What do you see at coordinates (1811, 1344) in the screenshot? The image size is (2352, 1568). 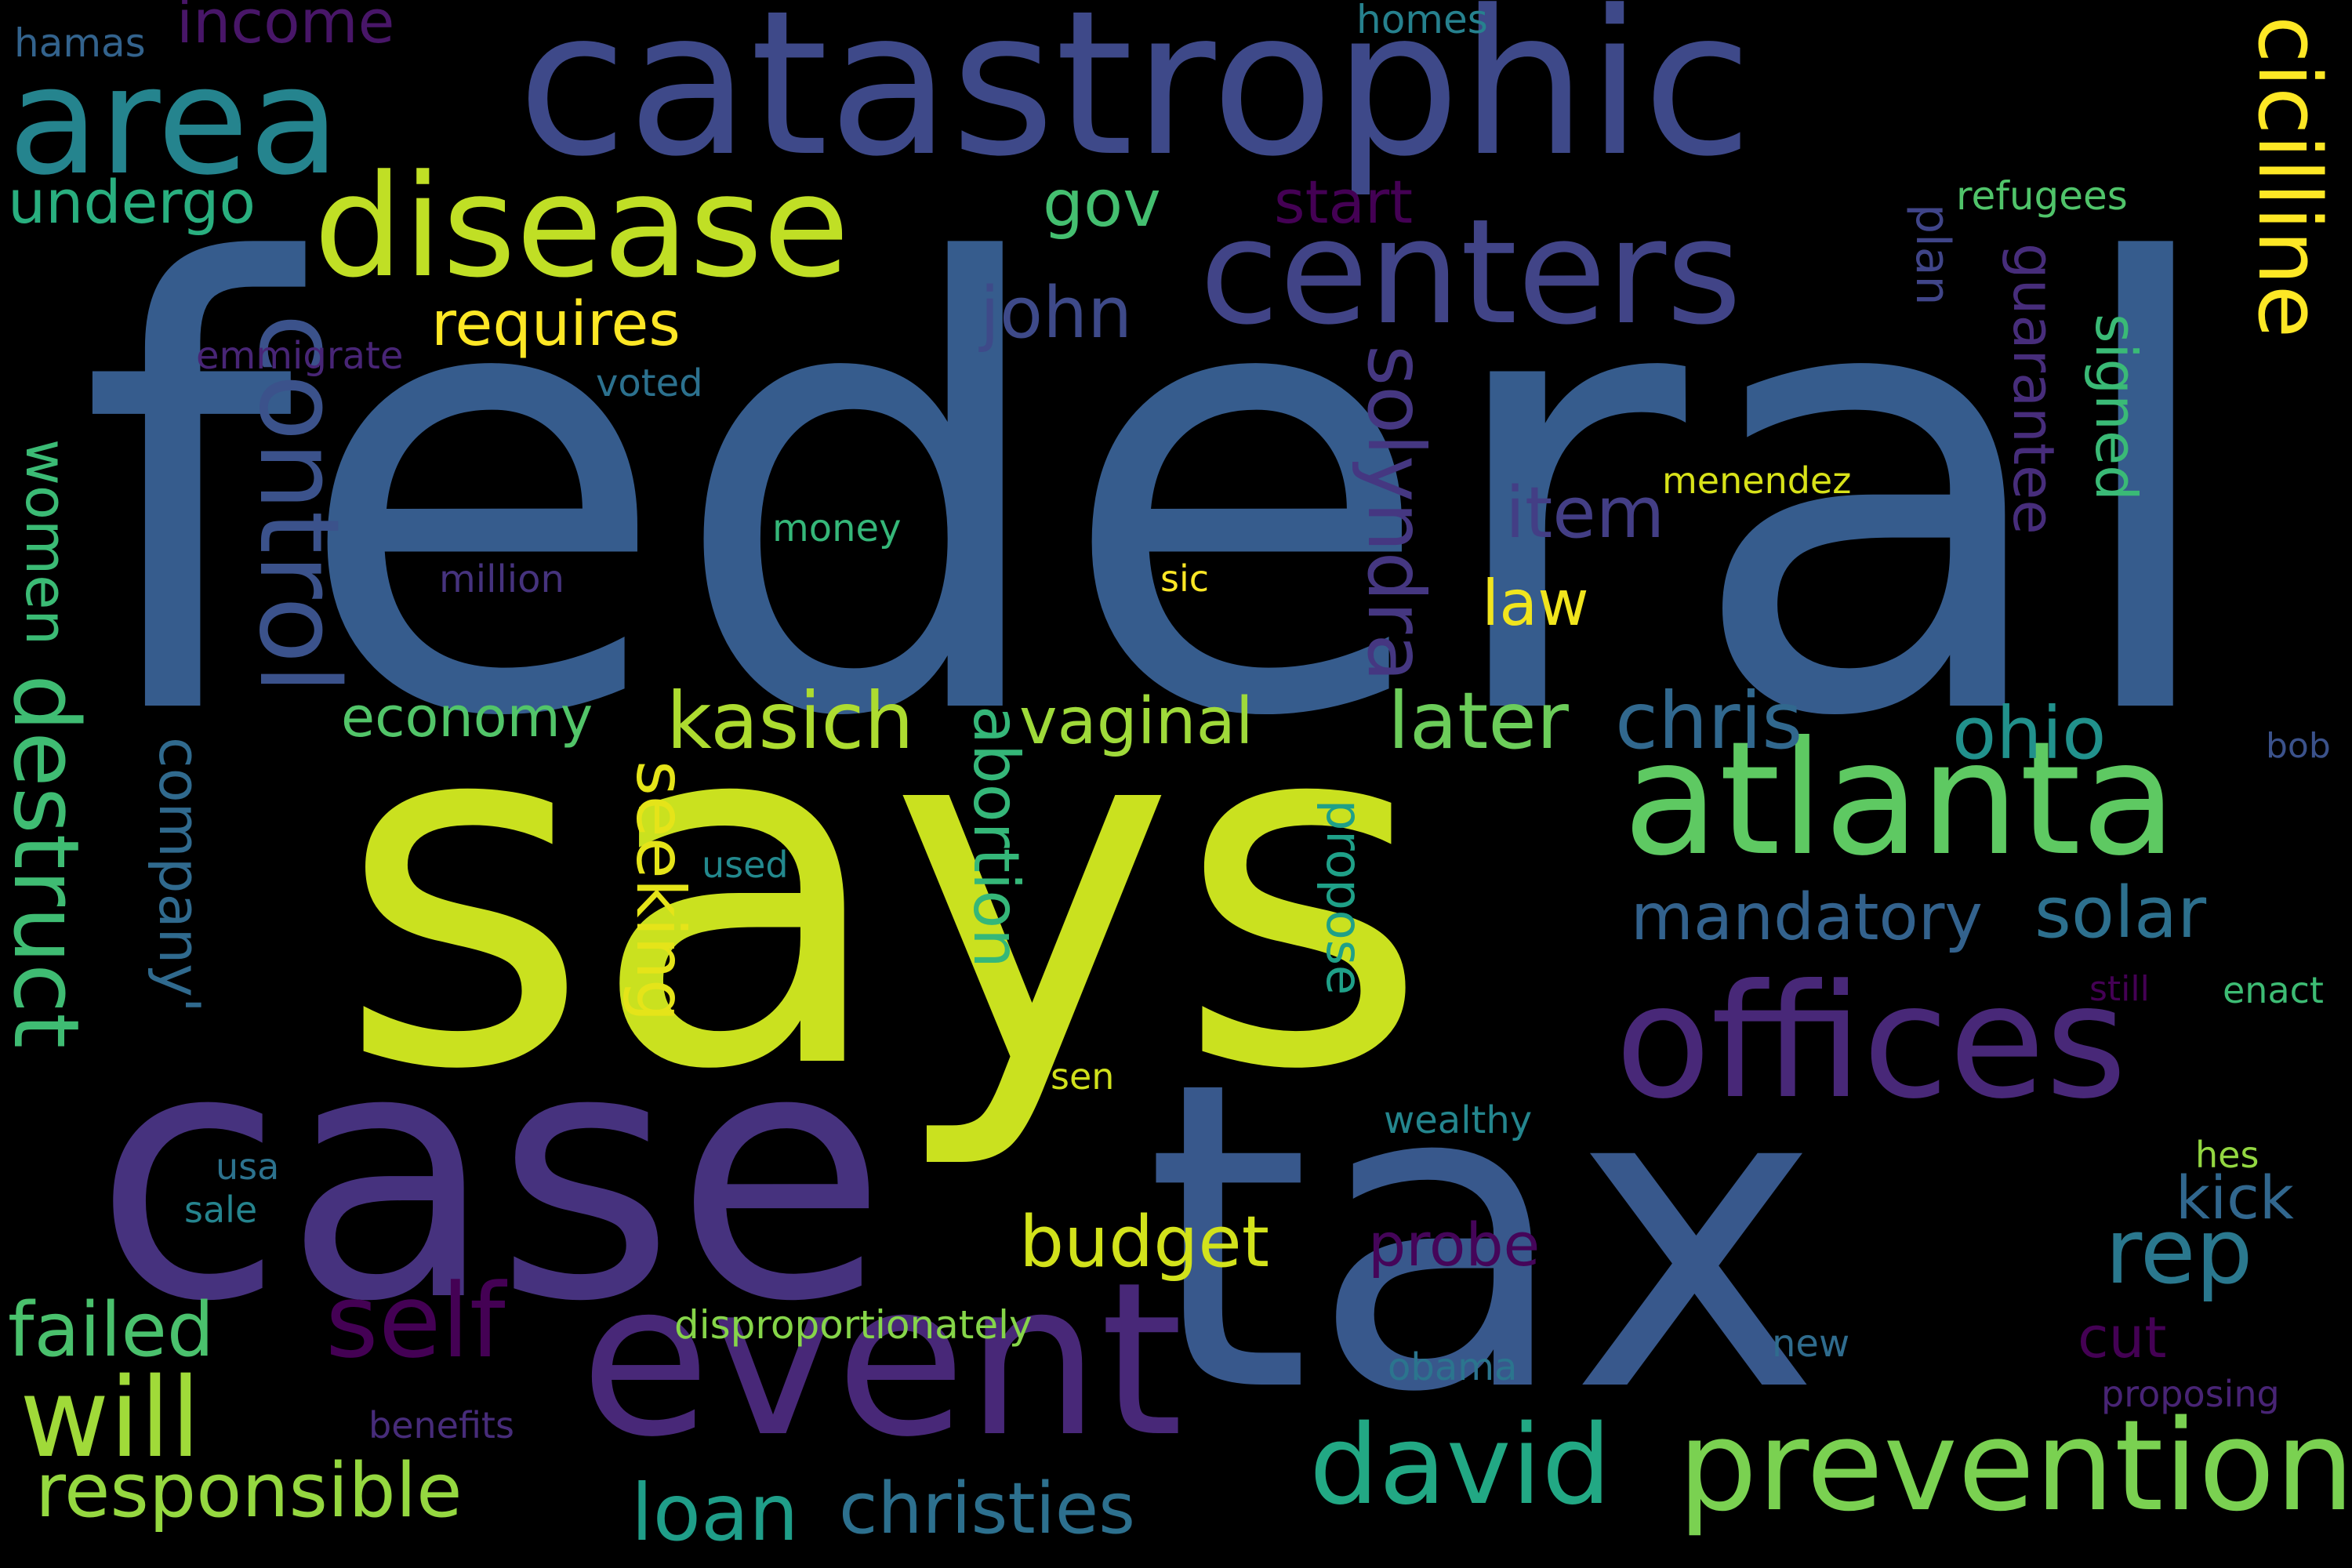 I see `word-new: new` at bounding box center [1811, 1344].